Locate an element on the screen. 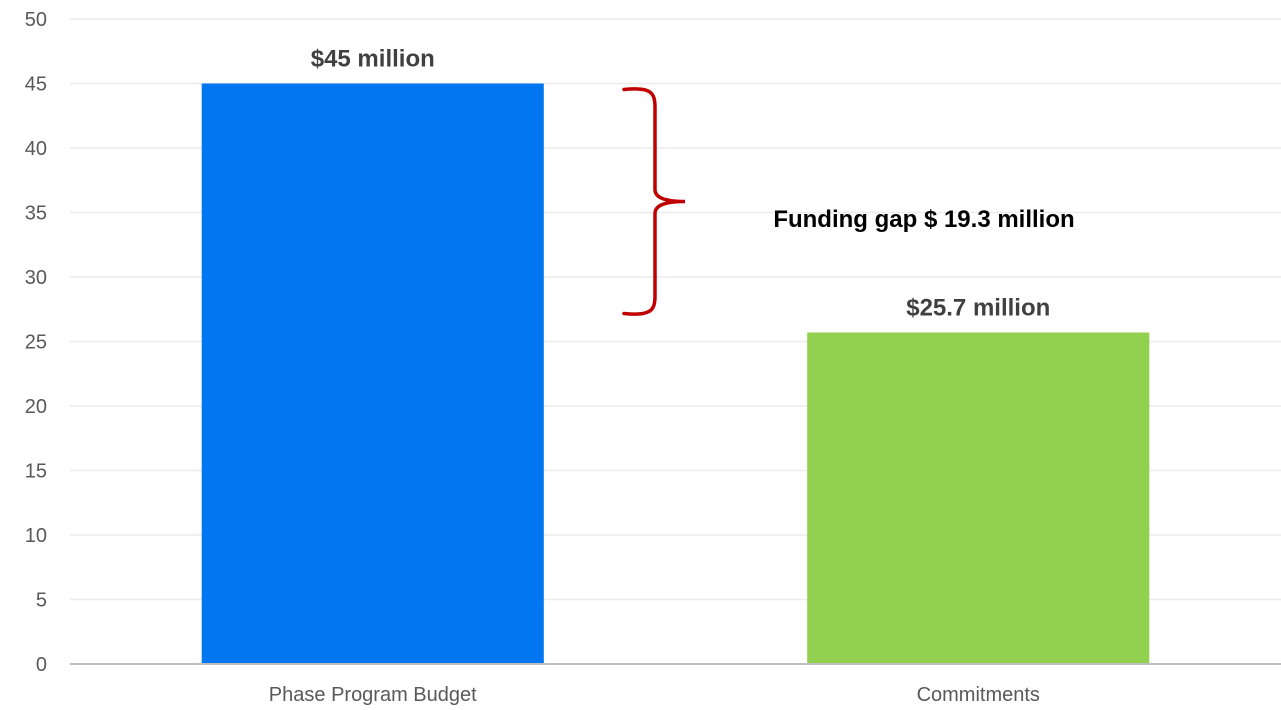 The image size is (1281, 710). y-tick-label: 15 is located at coordinates (36, 472).